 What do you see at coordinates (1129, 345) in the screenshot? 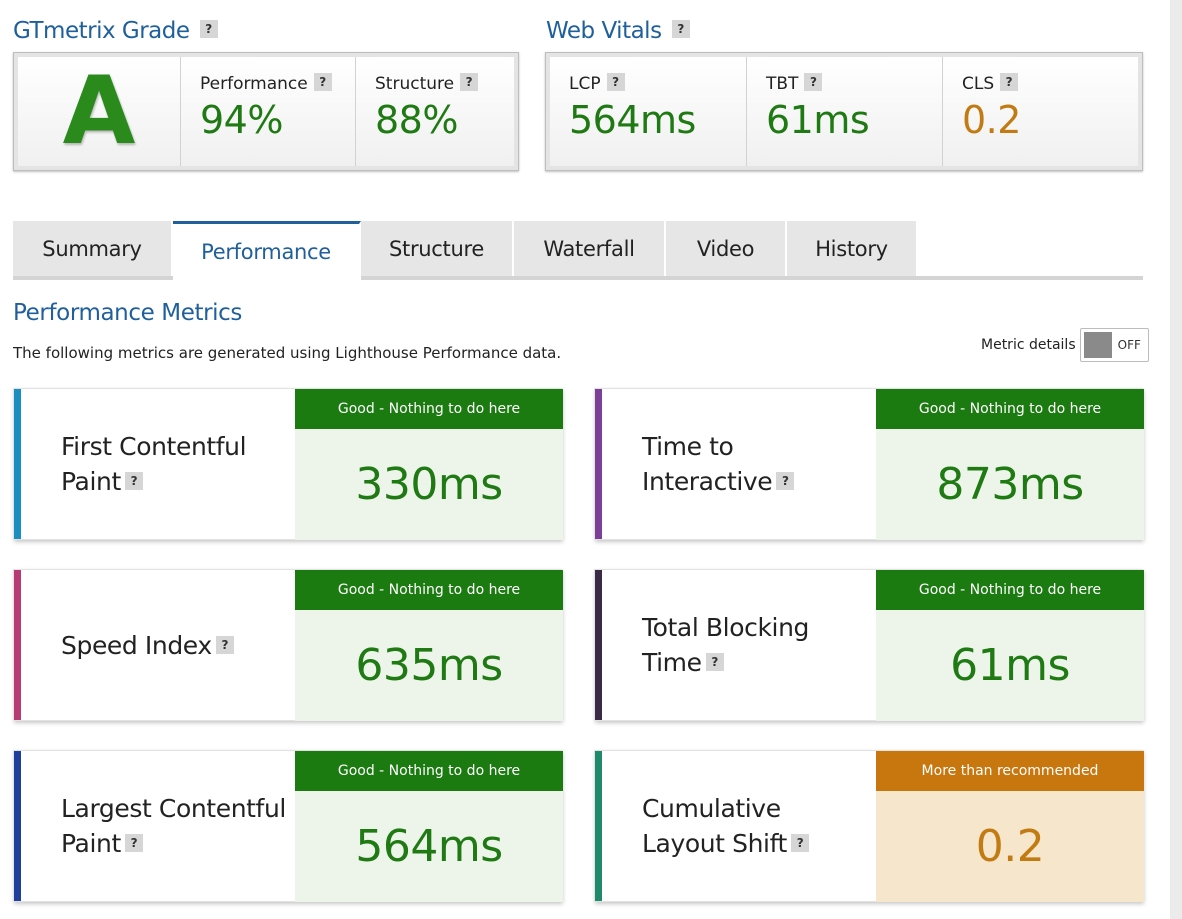
I see `toggle-state: OFF` at bounding box center [1129, 345].